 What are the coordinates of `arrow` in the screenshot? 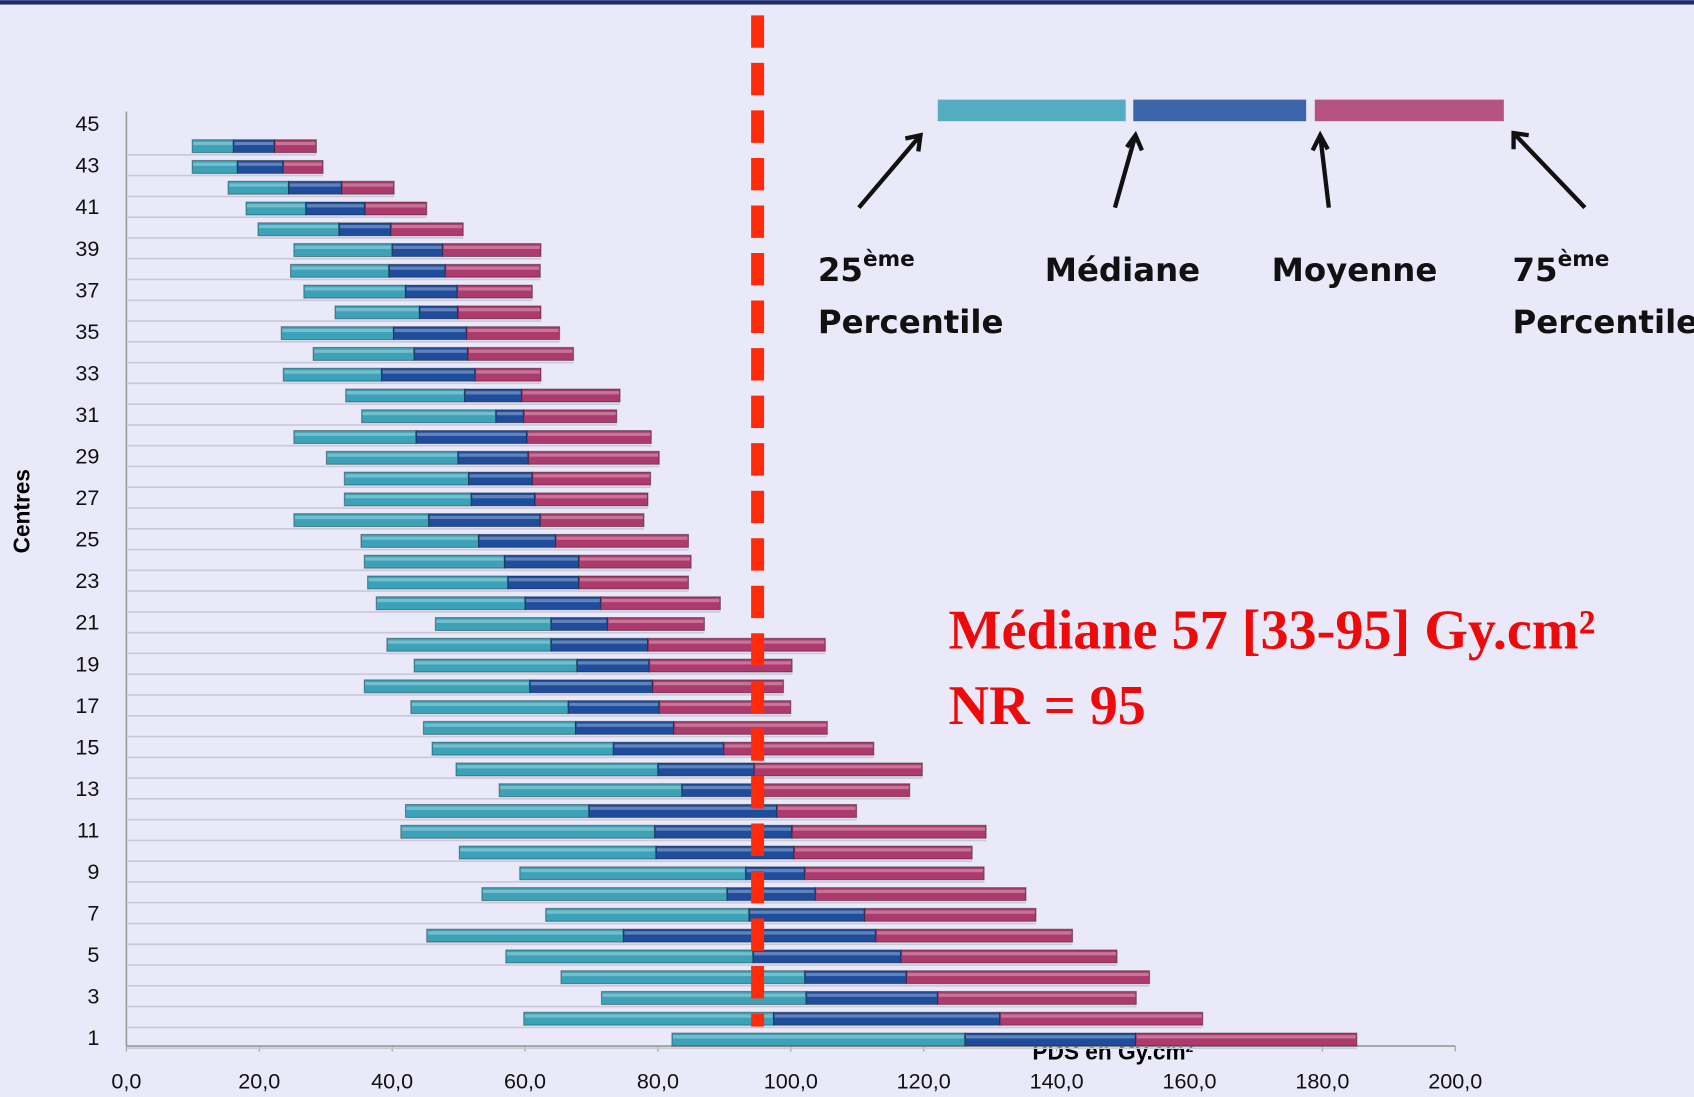 It's located at (1549, 170).